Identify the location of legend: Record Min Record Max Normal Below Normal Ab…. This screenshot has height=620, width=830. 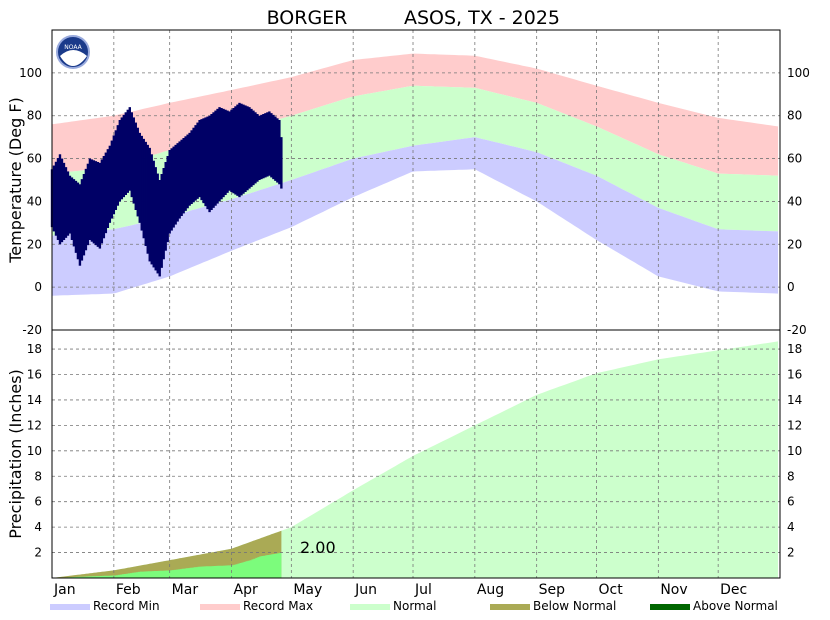
(414, 606).